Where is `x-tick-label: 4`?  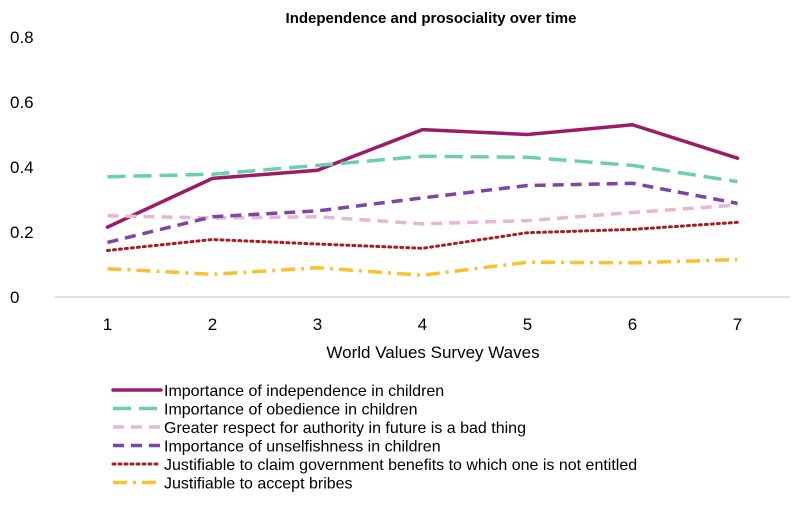
x-tick-label: 4 is located at coordinates (422, 324).